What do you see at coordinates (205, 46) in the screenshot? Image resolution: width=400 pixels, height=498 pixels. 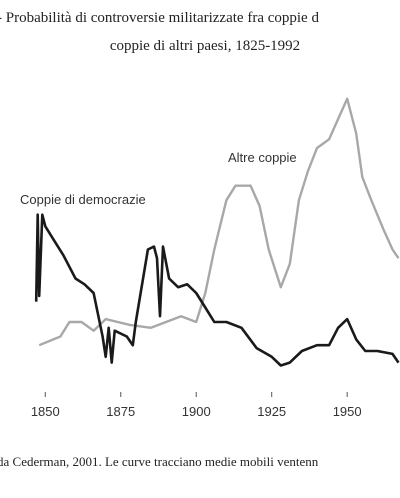 I see `chart-subtitle: coppie di altri paesi, 1825-1992` at bounding box center [205, 46].